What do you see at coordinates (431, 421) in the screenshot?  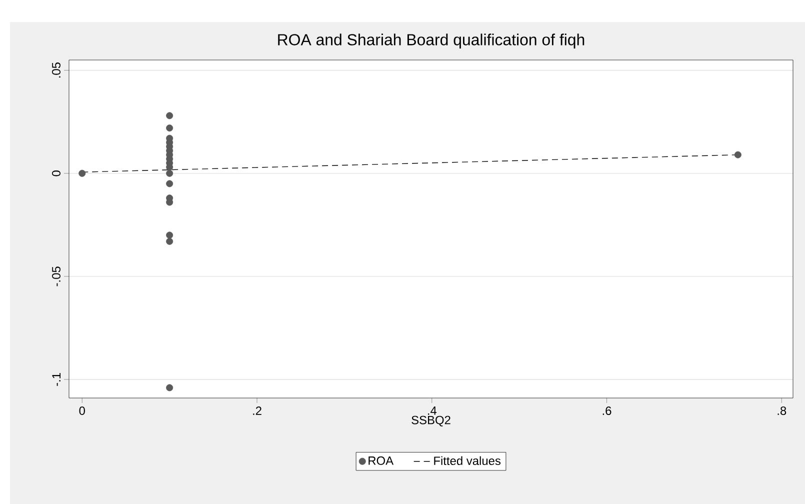 I see `x-axis-title: SSBQ2` at bounding box center [431, 421].